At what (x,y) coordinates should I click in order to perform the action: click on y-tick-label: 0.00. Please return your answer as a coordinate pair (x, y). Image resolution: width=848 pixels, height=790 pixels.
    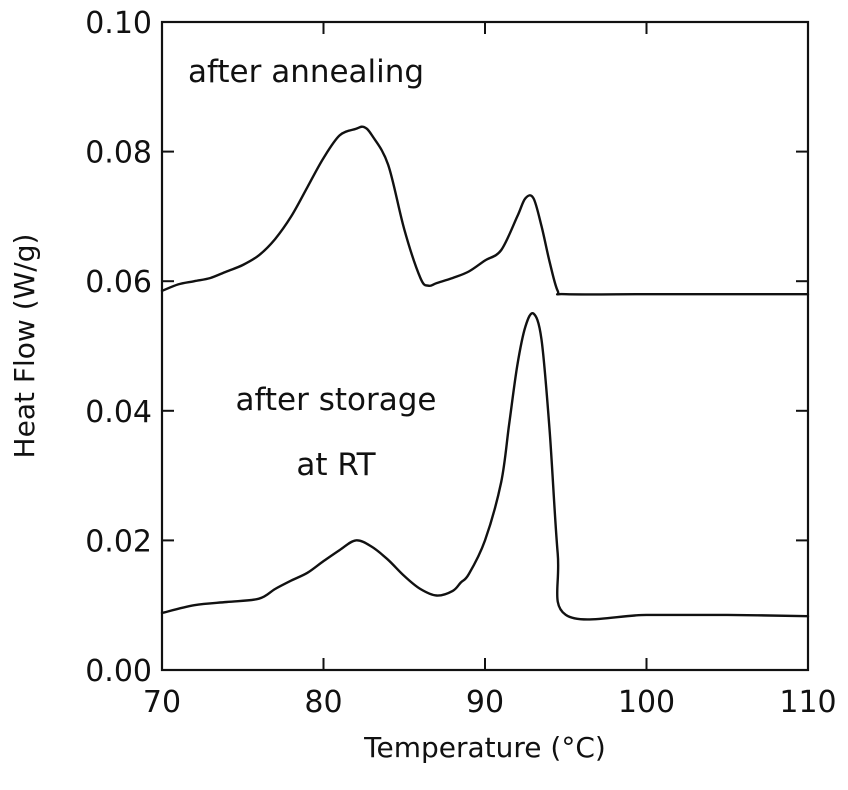
    Looking at the image, I should click on (118, 671).